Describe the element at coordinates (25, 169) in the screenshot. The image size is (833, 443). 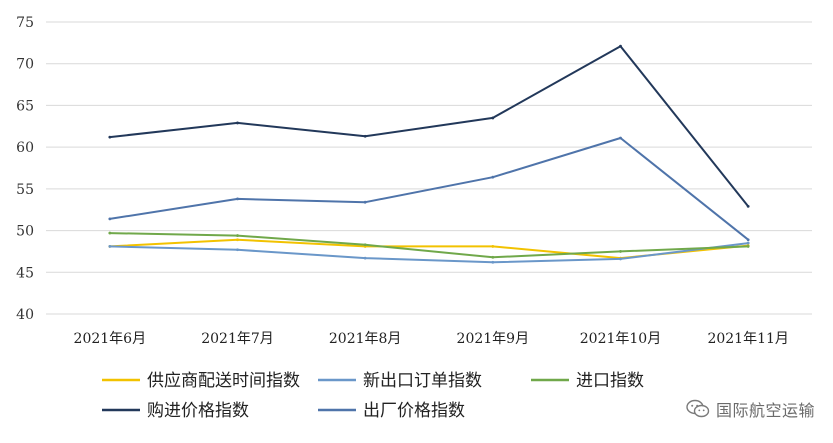
I see `y-axis-ticks: 40 45 50 55 60 65 70 75` at that location.